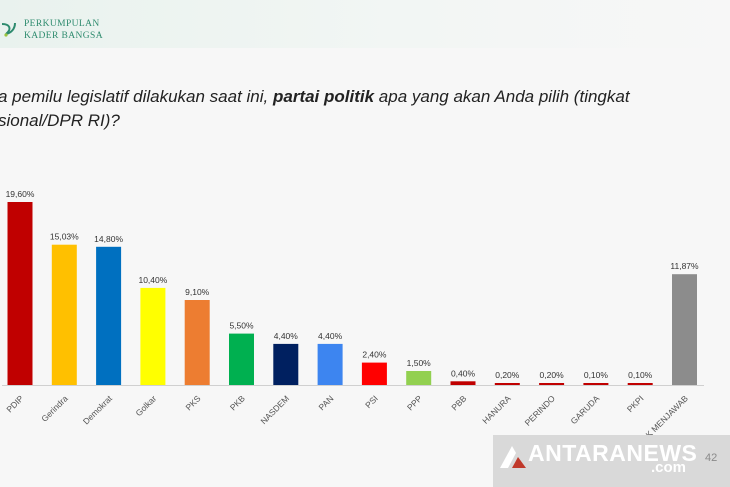 The height and width of the screenshot is (487, 730). What do you see at coordinates (640, 384) in the screenshot?
I see `bar-pkpi` at bounding box center [640, 384].